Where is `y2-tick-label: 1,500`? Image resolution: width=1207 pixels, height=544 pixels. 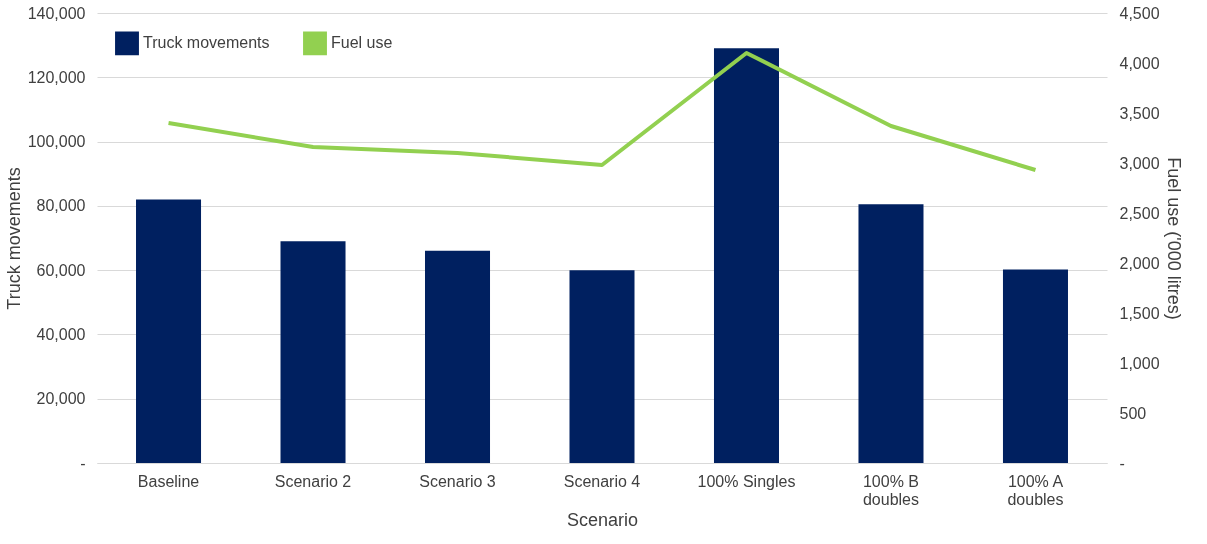
y2-tick-label: 1,500 is located at coordinates (1139, 313).